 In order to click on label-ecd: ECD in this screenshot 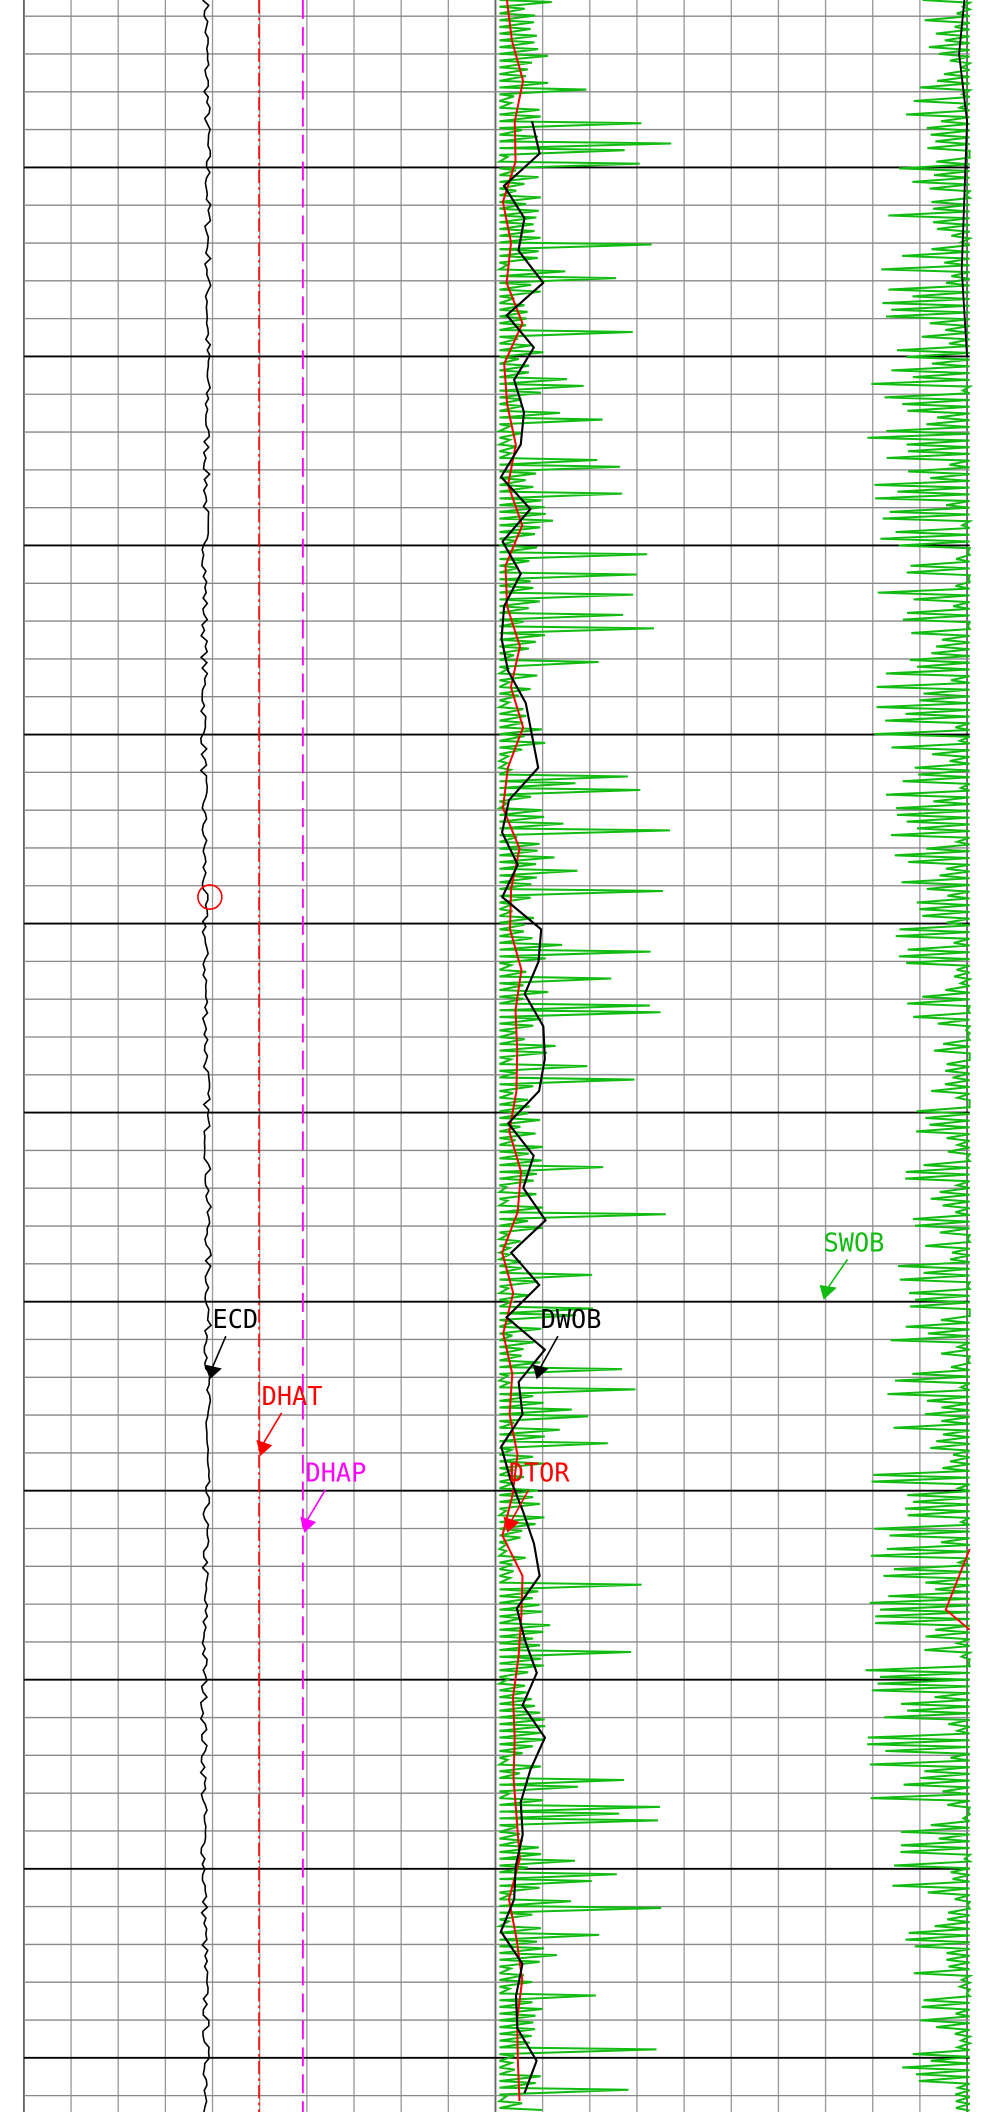, I will do `click(236, 1319)`.